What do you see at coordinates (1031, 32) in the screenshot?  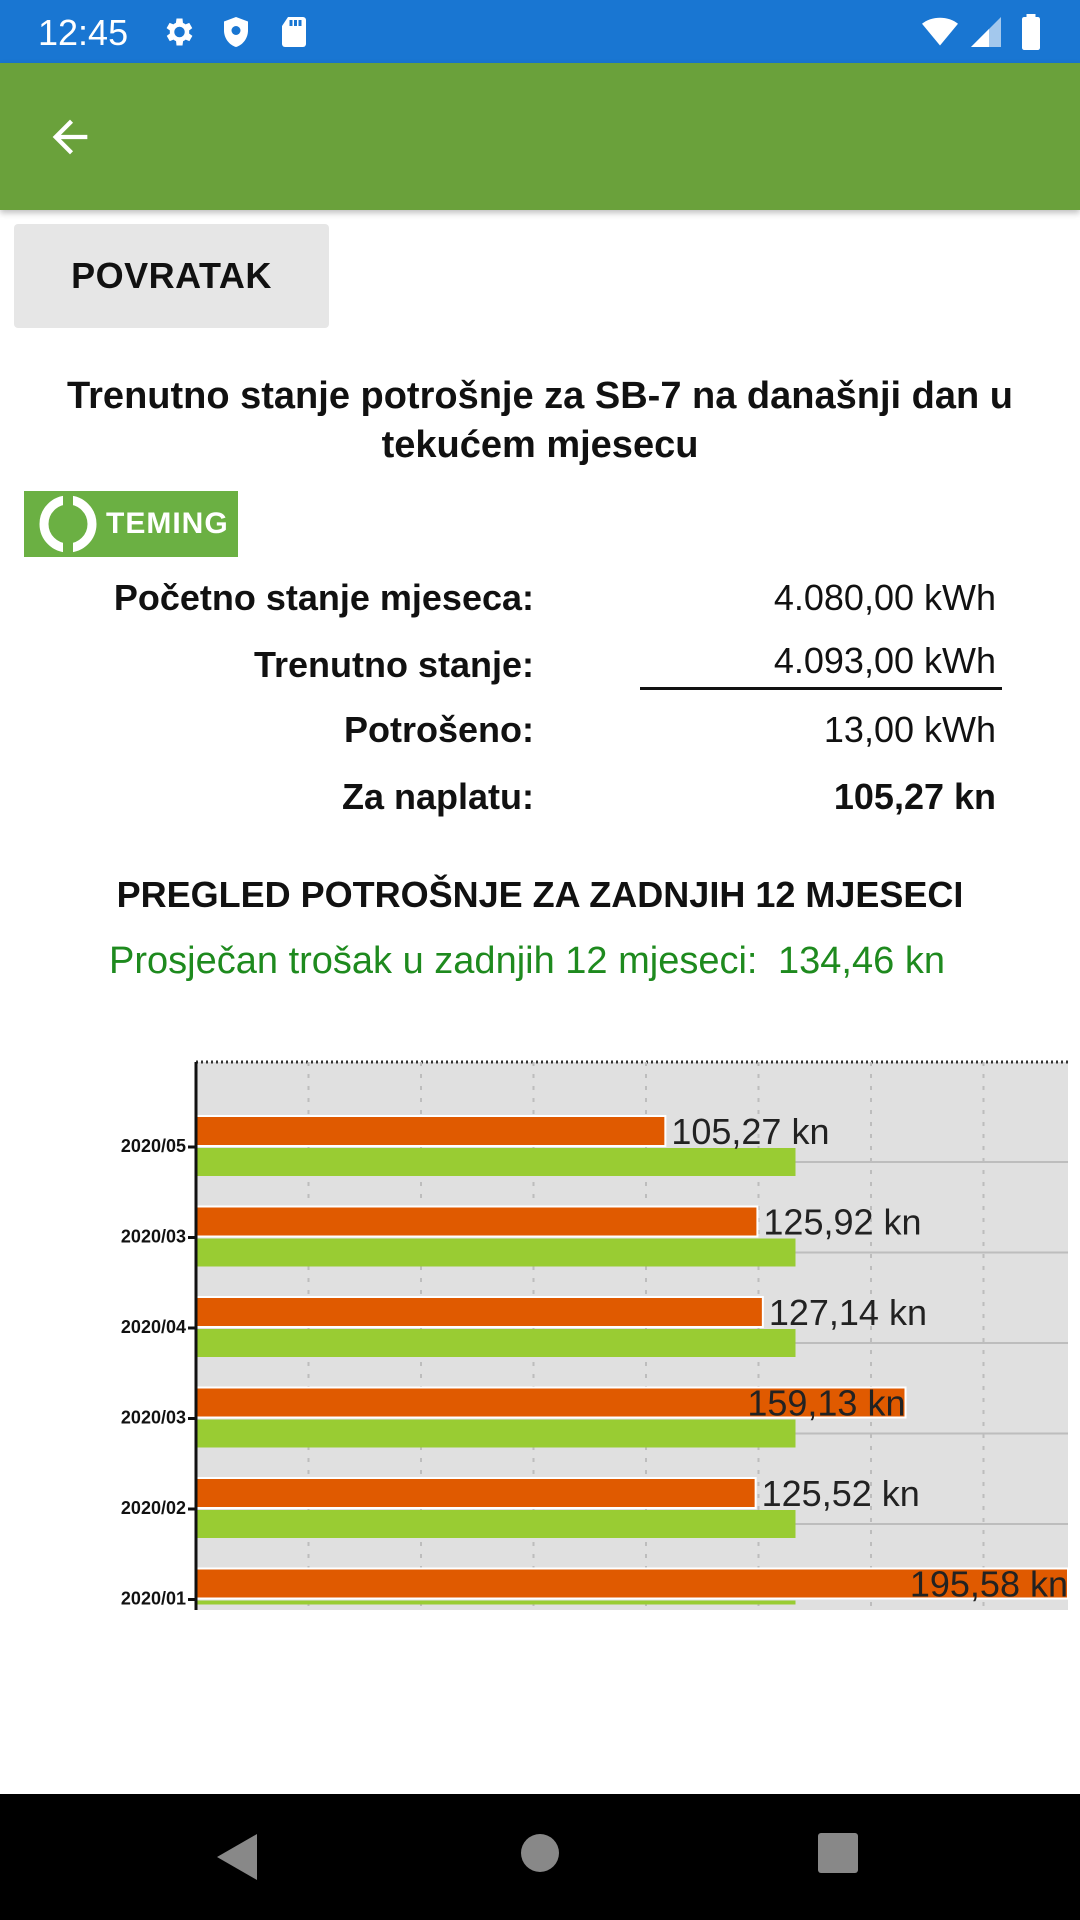 I see `battery-icon` at bounding box center [1031, 32].